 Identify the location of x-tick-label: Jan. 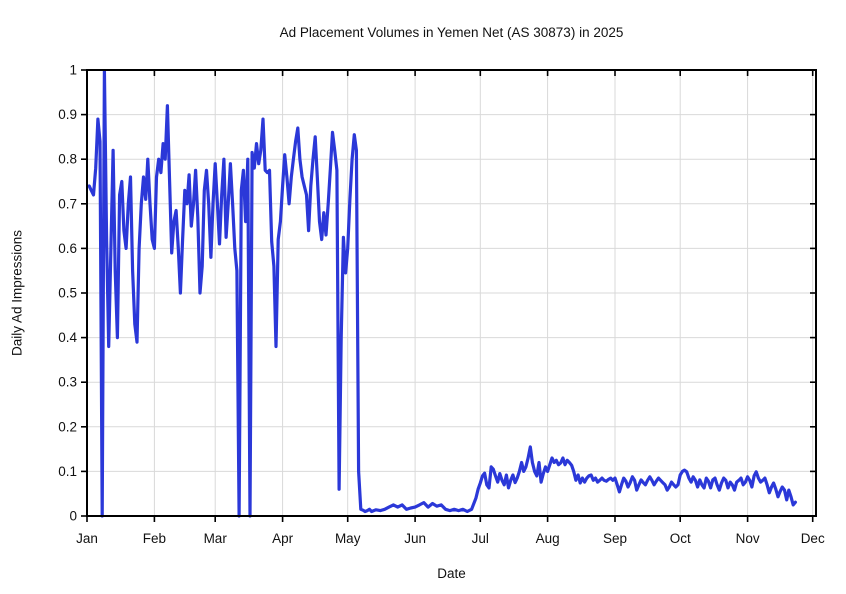
(87, 538).